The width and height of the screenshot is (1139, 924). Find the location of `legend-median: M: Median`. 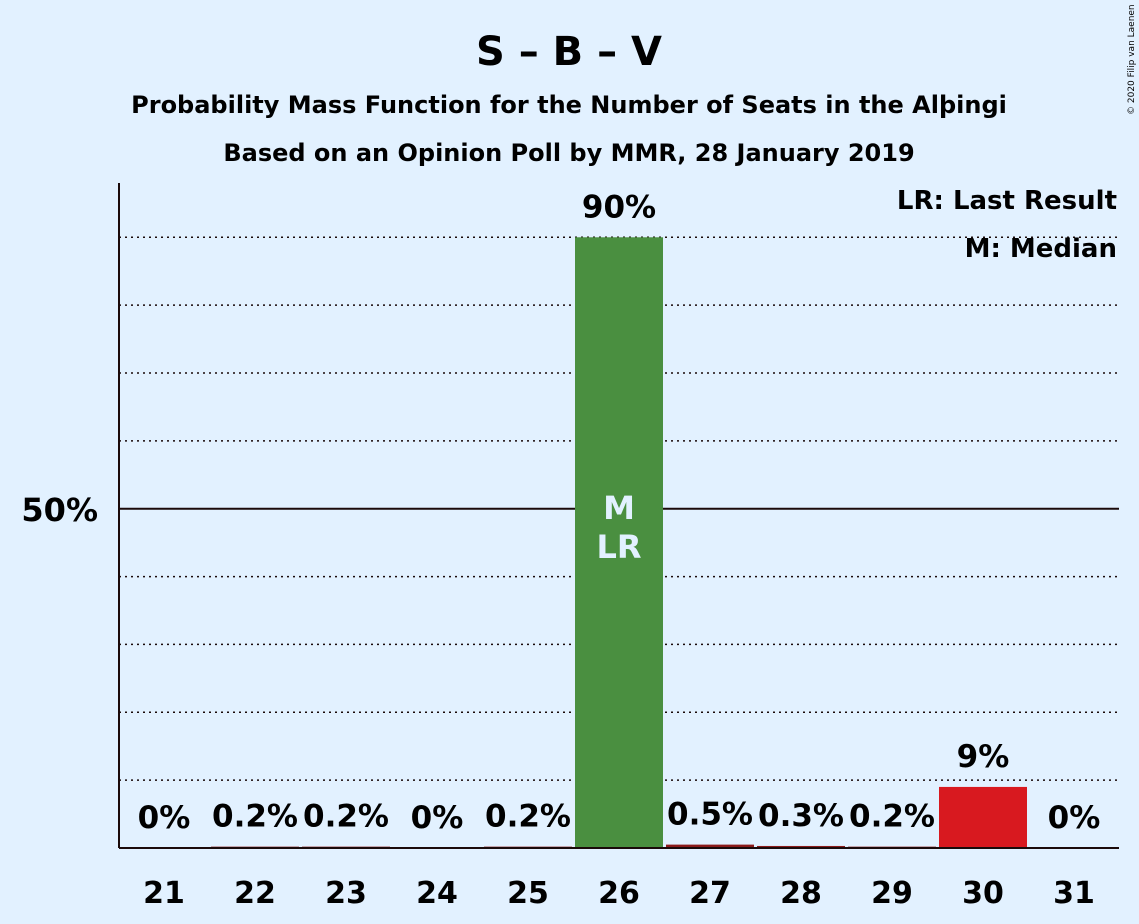

legend-median: M: Median is located at coordinates (1041, 249).